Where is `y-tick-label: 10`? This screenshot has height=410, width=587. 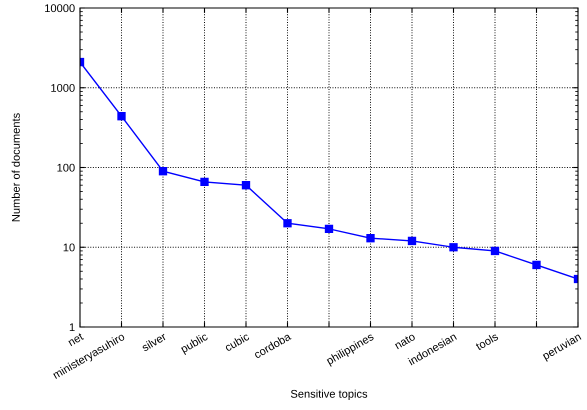
y-tick-label: 10 is located at coordinates (69, 248).